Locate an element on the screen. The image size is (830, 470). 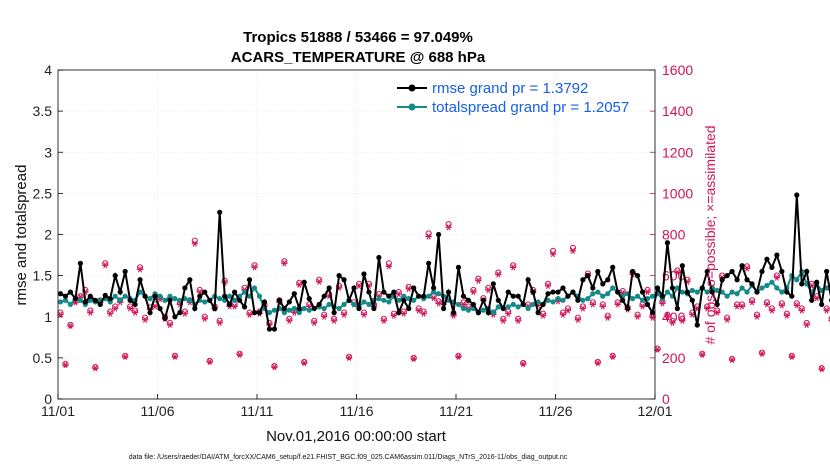
y-tick-label: 1 is located at coordinates (48, 317).